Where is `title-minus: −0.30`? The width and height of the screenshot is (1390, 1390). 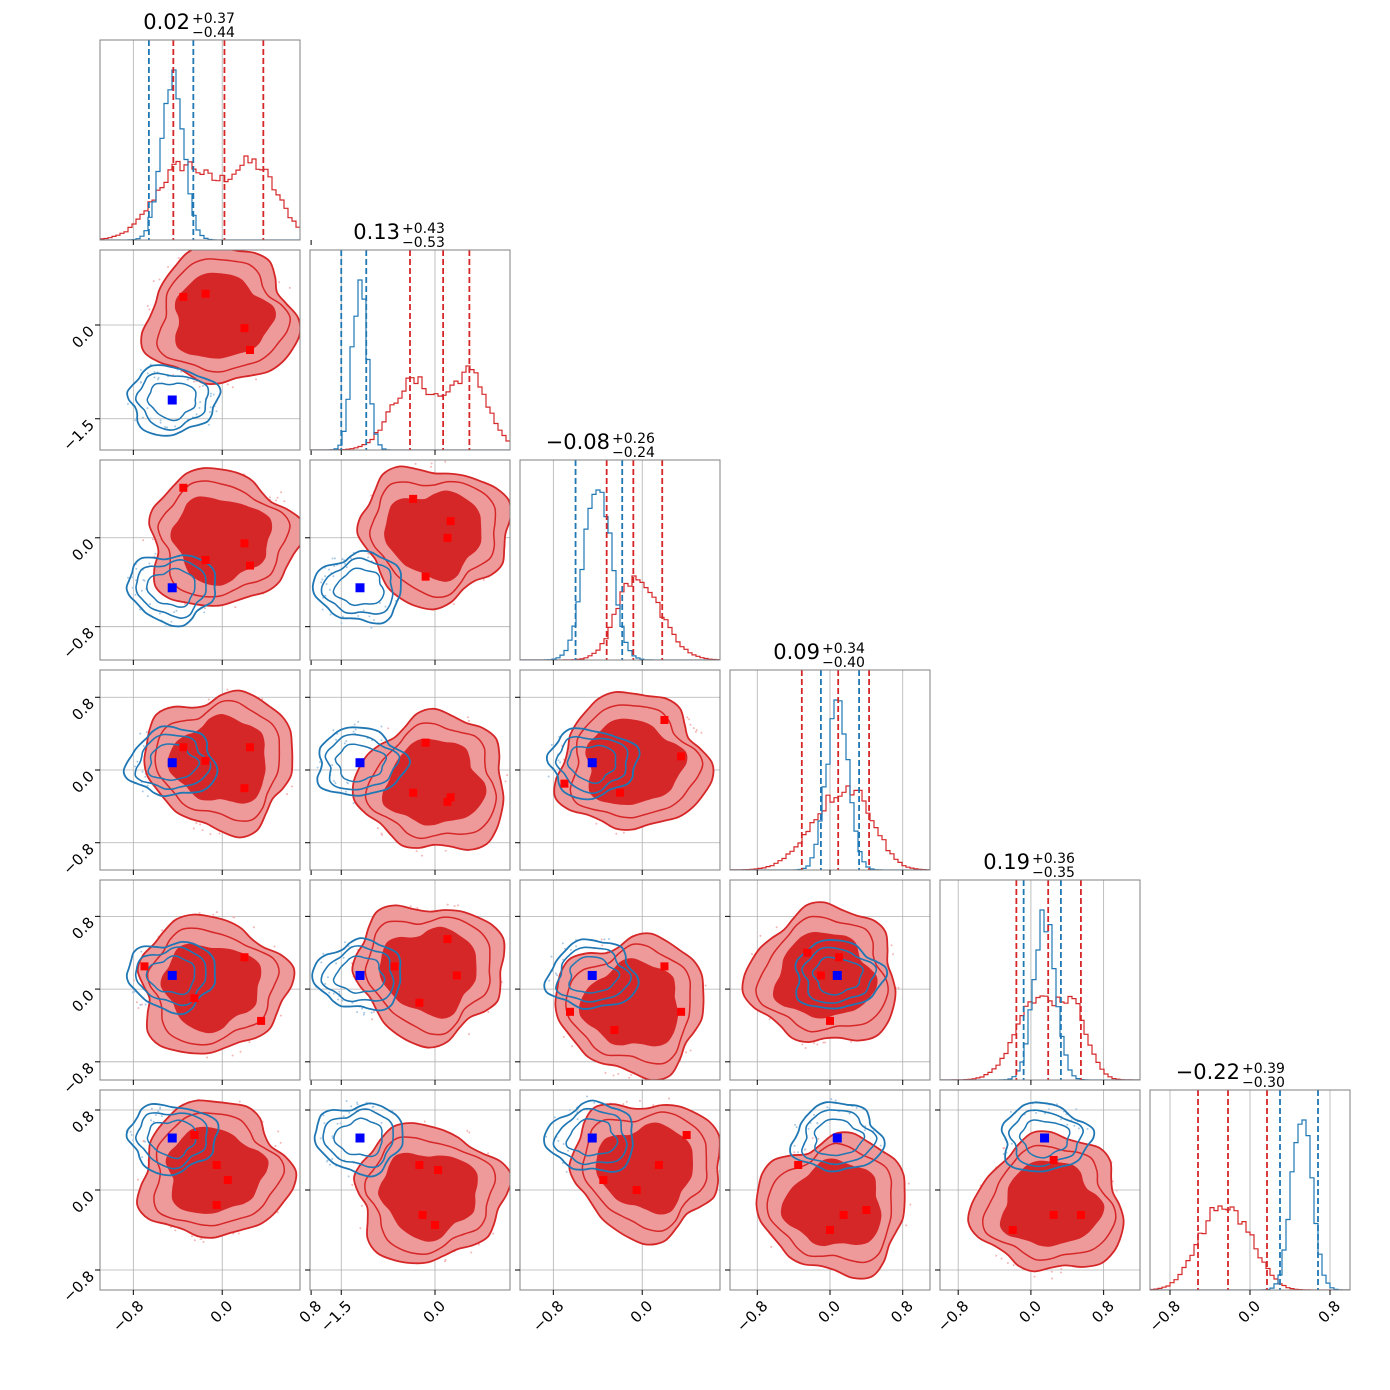 title-minus: −0.30 is located at coordinates (1263, 1083).